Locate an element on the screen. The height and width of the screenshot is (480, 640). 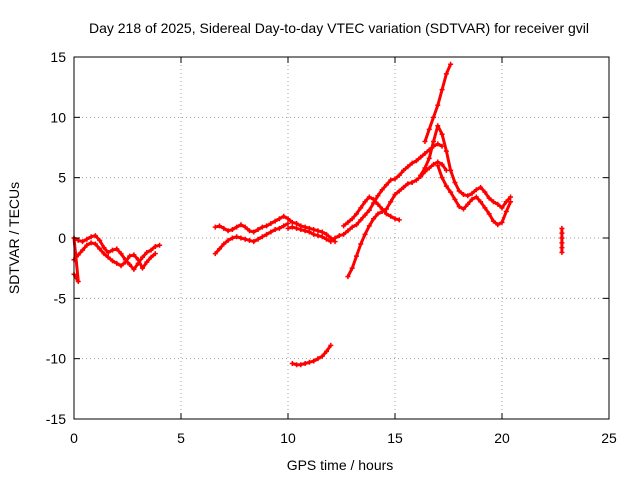
series-sat-c is located at coordinates (251, 239).